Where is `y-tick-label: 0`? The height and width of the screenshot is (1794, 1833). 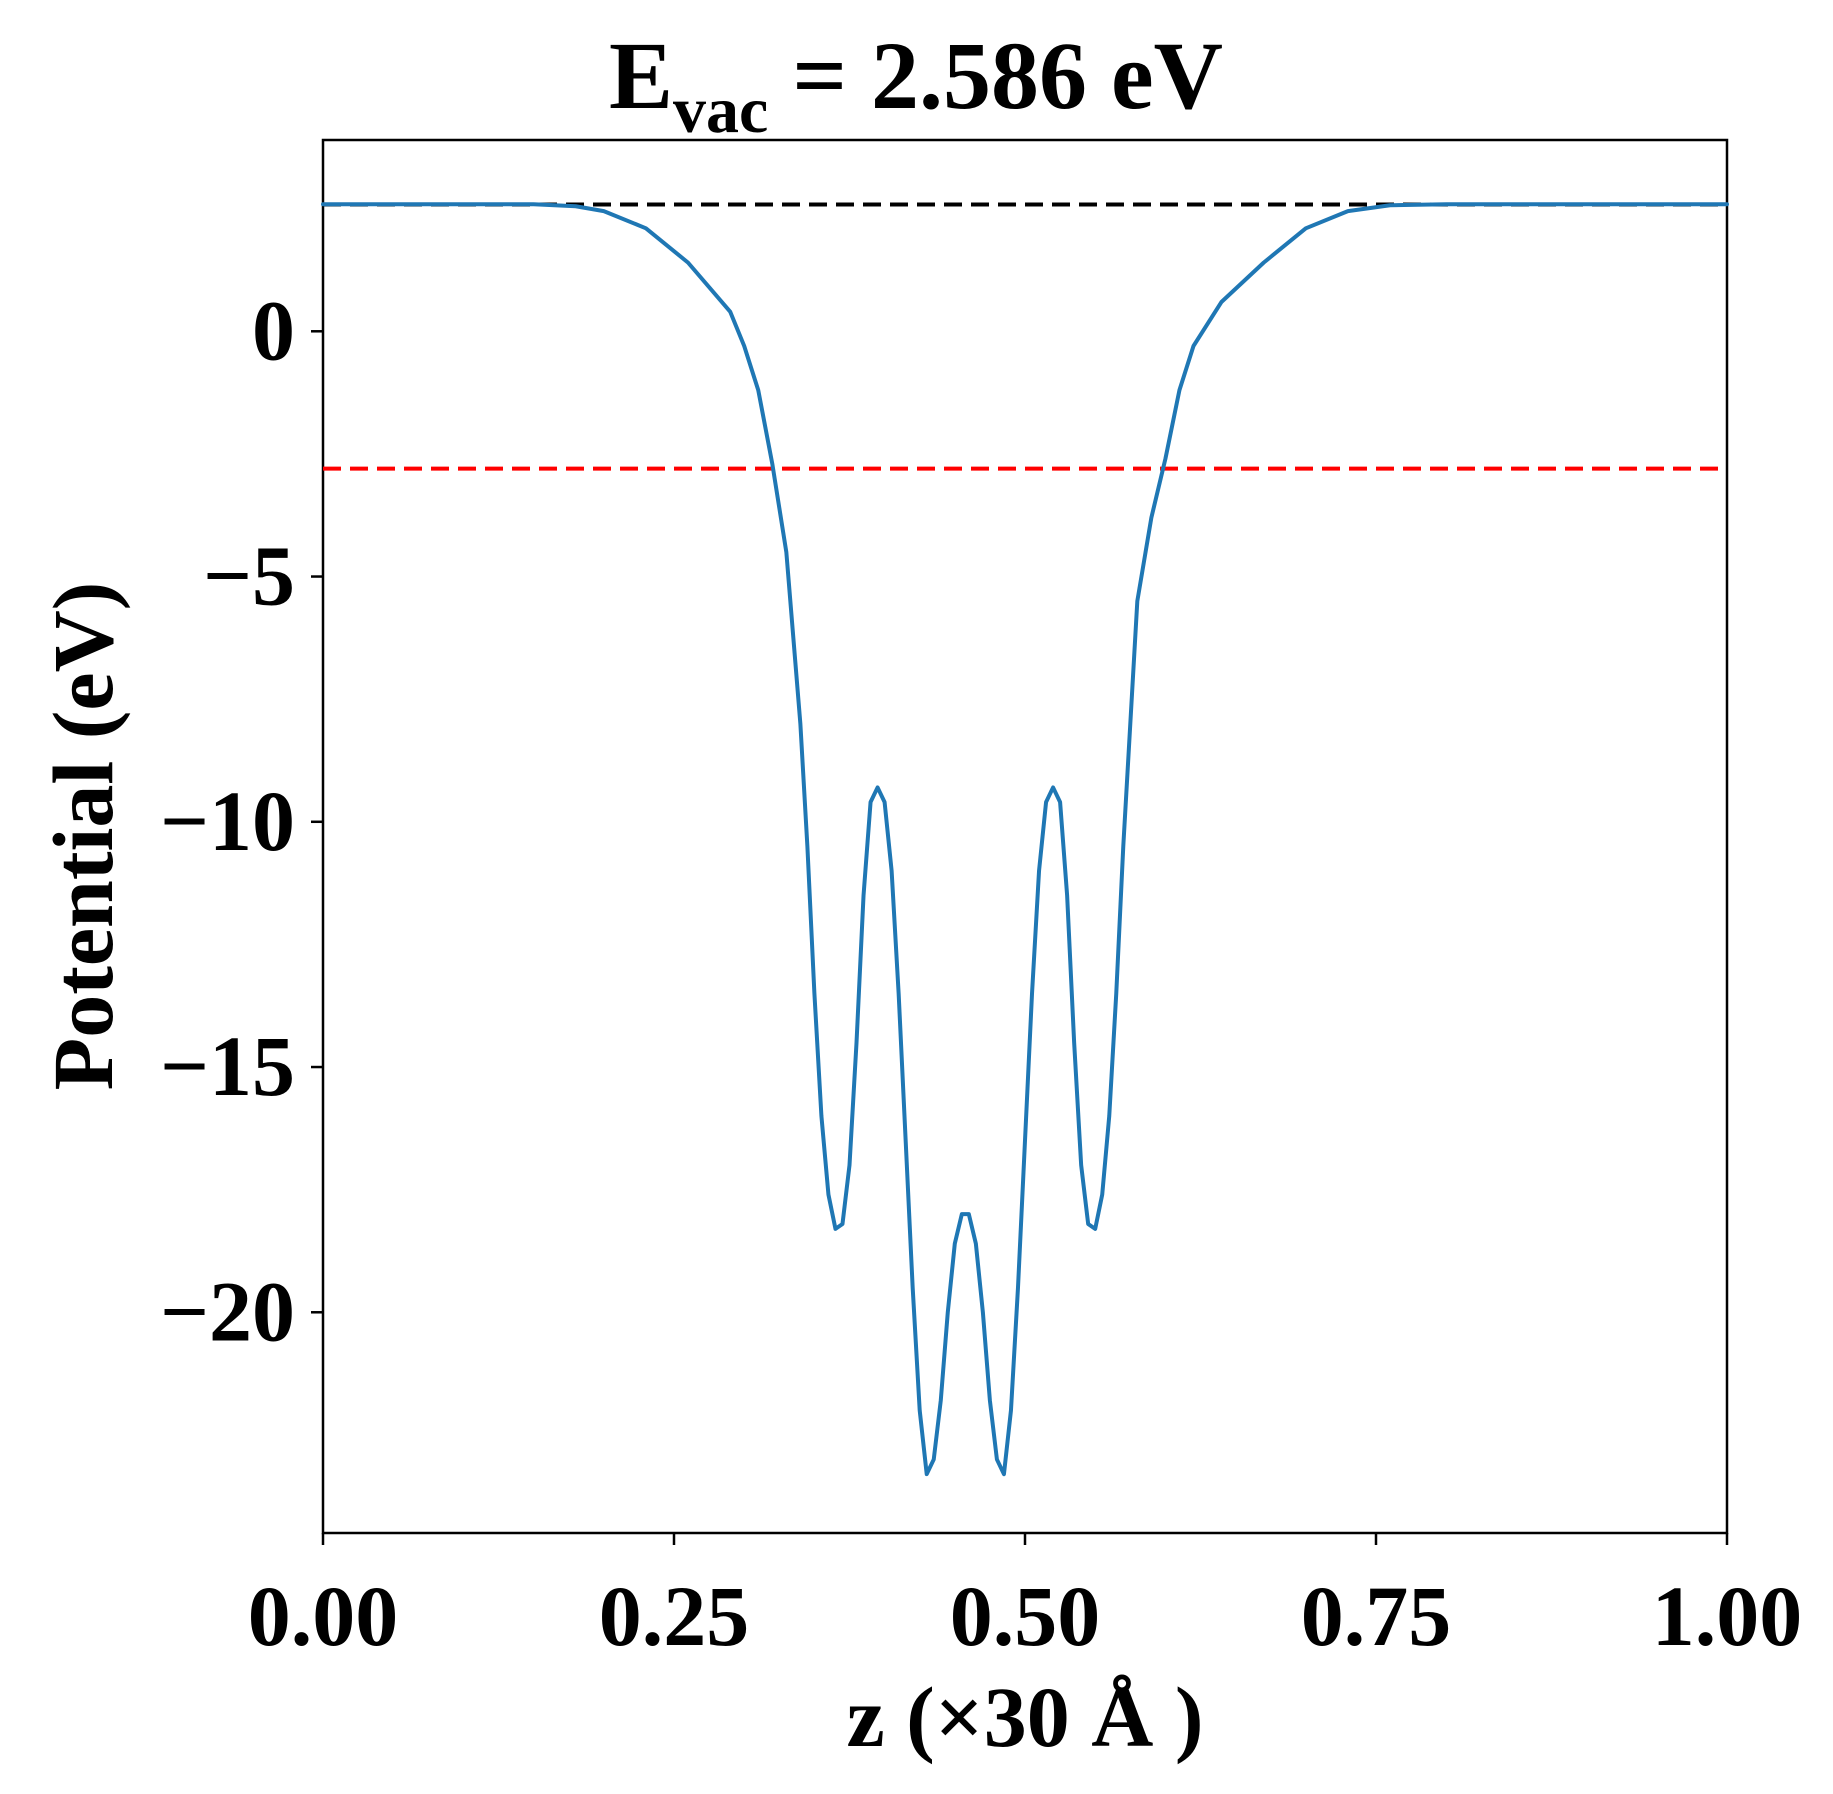 y-tick-label: 0 is located at coordinates (273, 330).